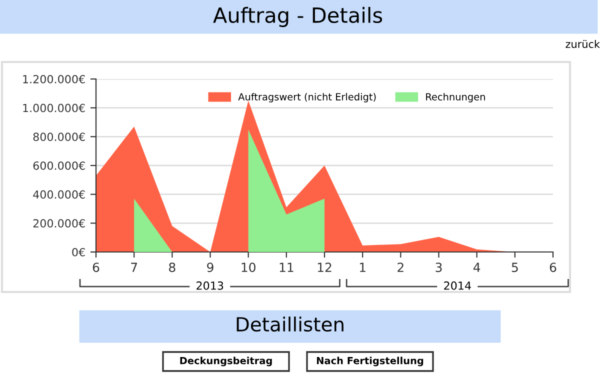  Describe the element at coordinates (455, 97) in the screenshot. I see `legend-label: Rechnungen` at that location.